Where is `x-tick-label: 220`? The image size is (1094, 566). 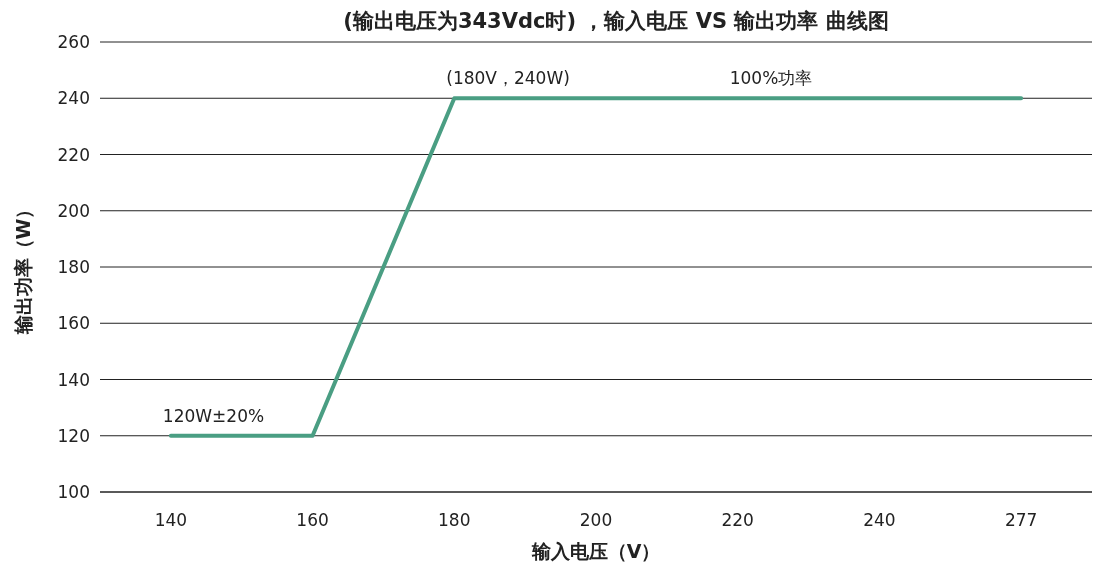 x-tick-label: 220 is located at coordinates (737, 520).